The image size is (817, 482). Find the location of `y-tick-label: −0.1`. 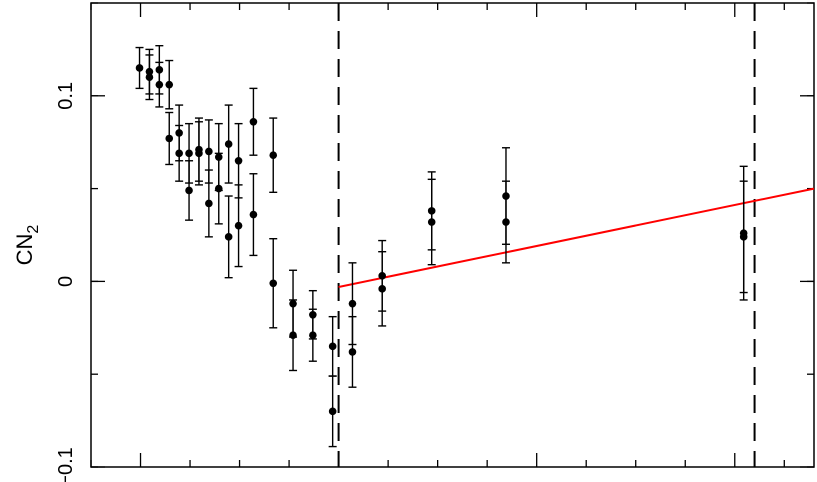

y-tick-label: −0.1 is located at coordinates (66, 464).